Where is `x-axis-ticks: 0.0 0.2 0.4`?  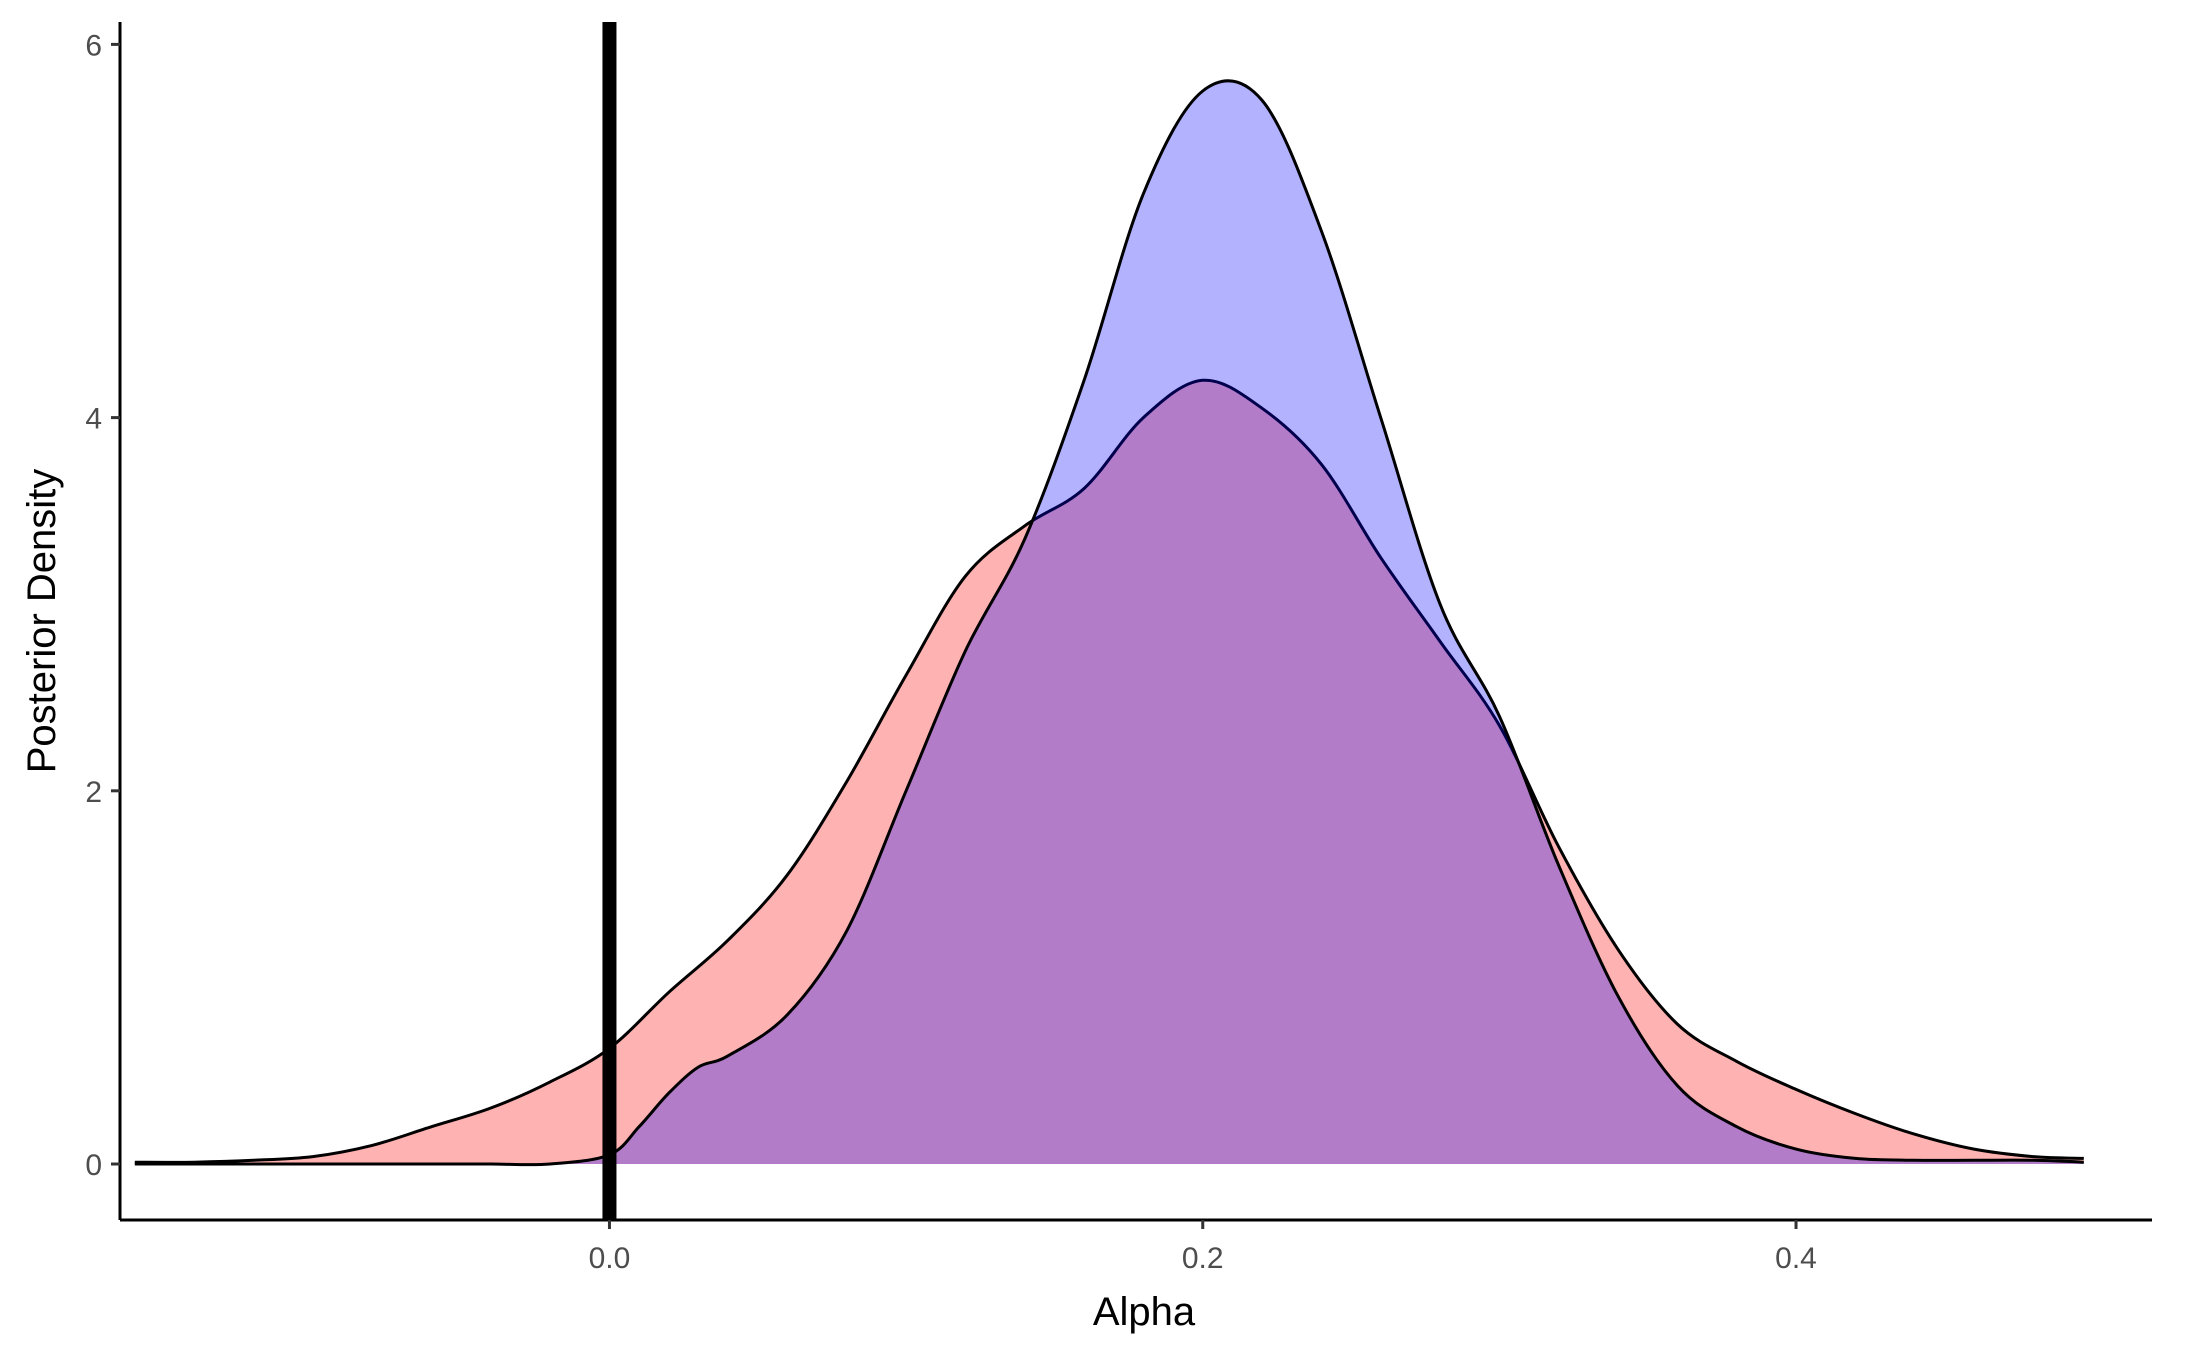
x-axis-ticks: 0.0 0.2 0.4 is located at coordinates (1203, 1247).